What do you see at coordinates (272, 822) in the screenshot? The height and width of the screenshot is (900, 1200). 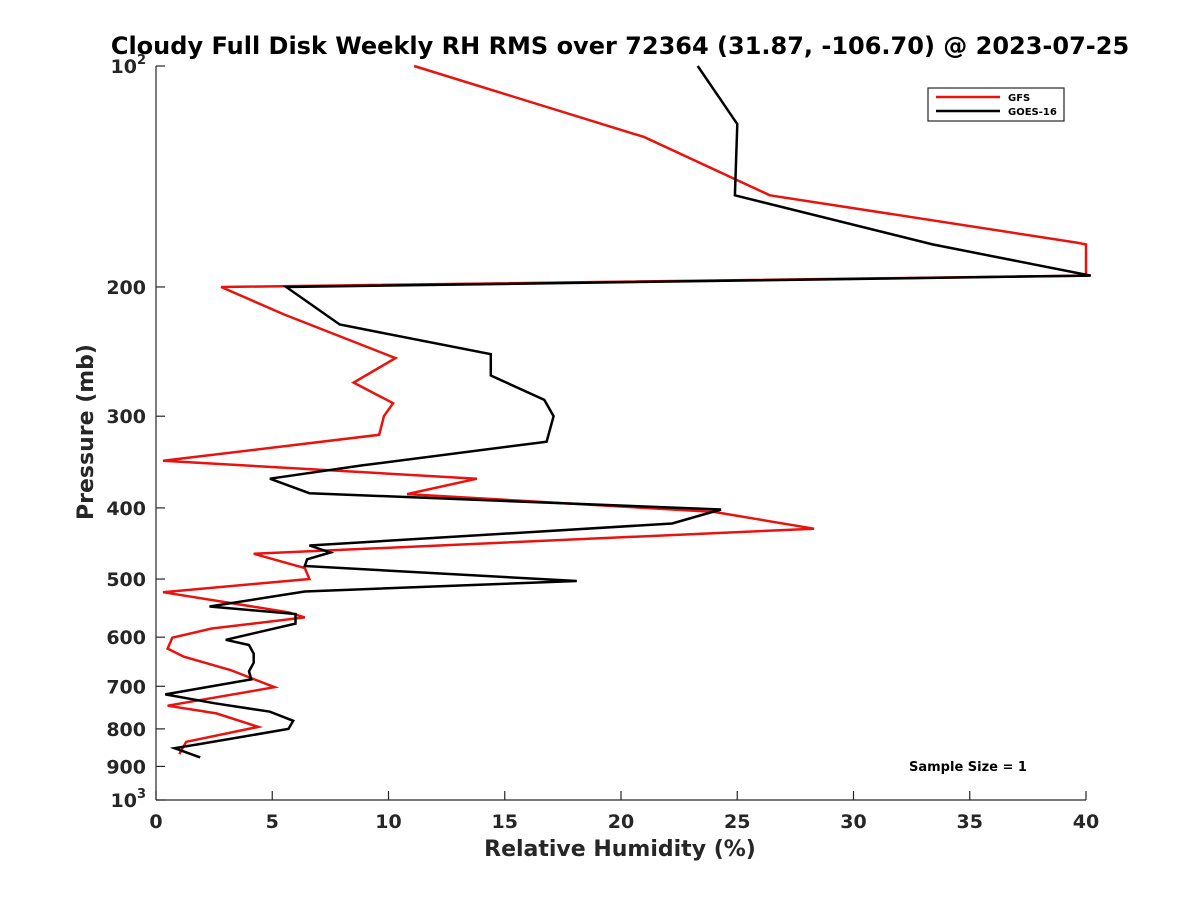 I see `x-tick-label: 5` at bounding box center [272, 822].